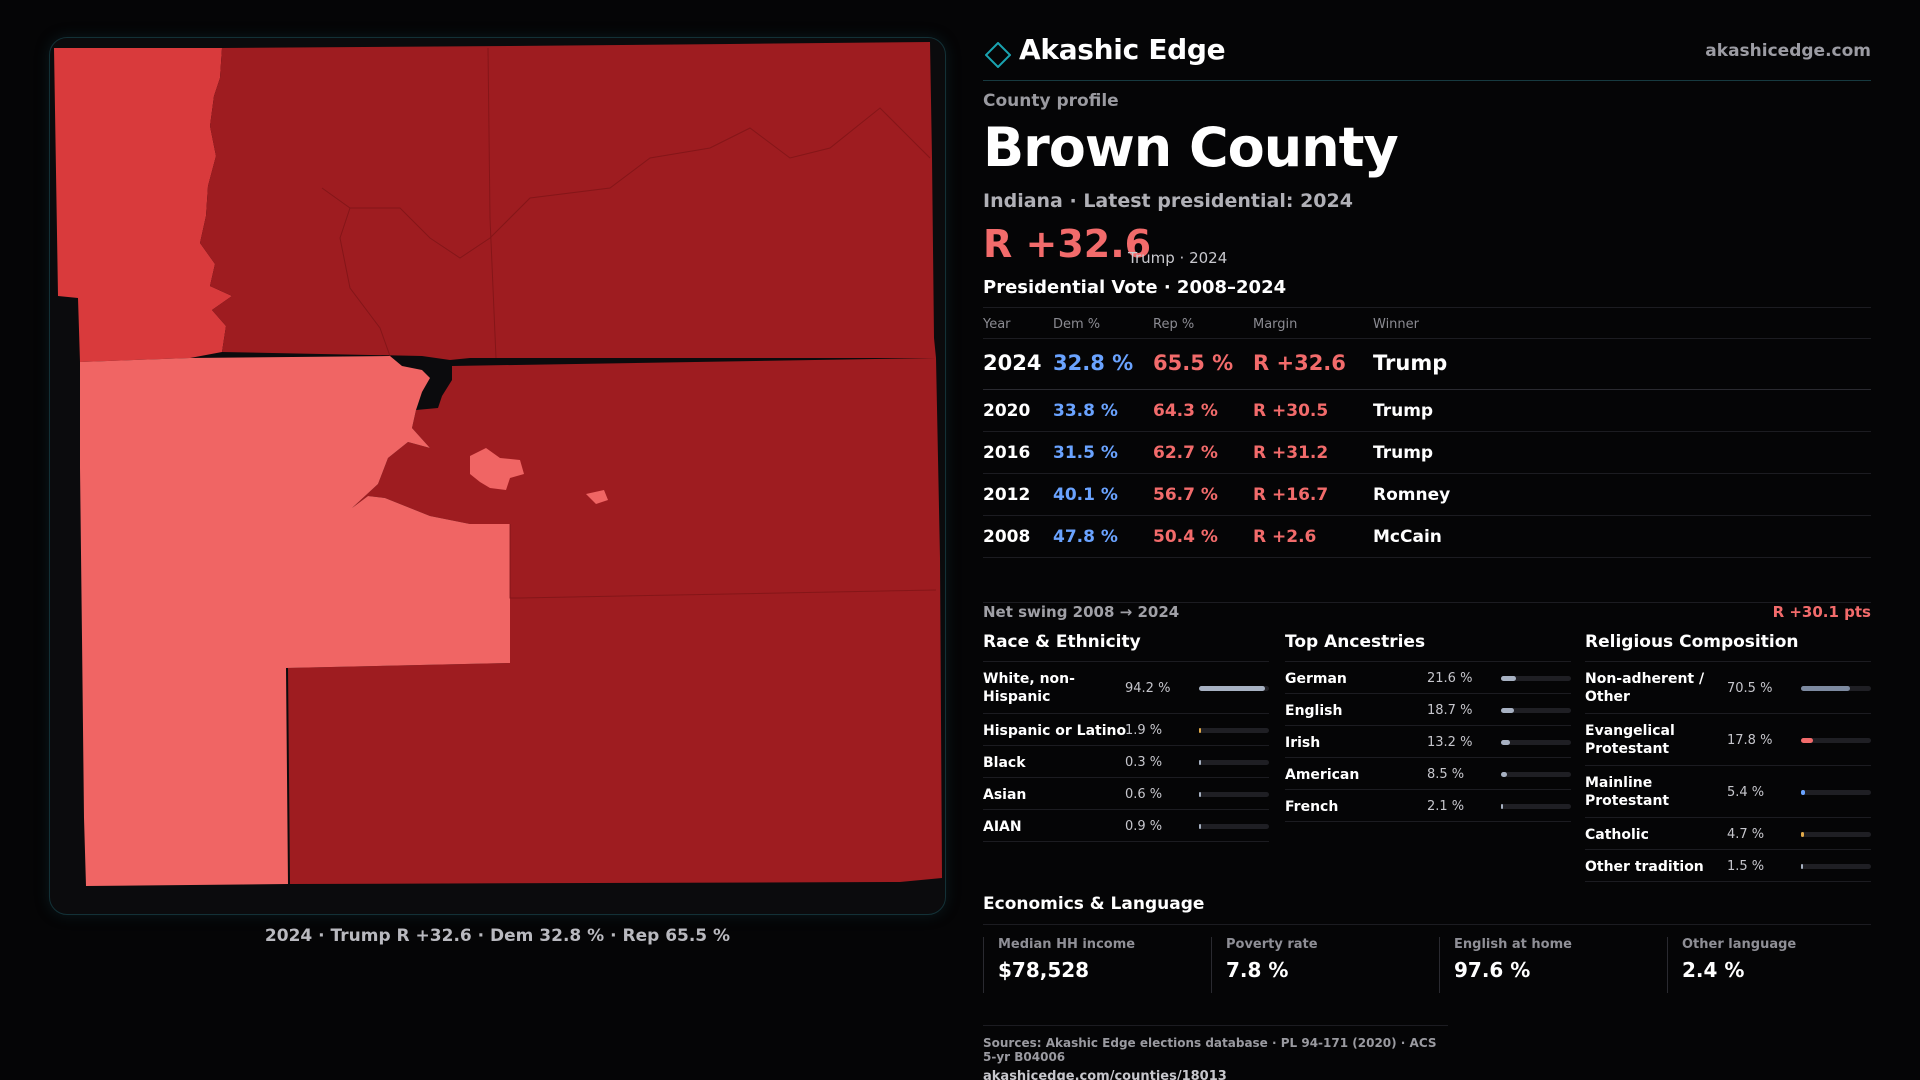  I want to click on net-swing-label: Net swing 2008 → 2024, so click(1081, 612).